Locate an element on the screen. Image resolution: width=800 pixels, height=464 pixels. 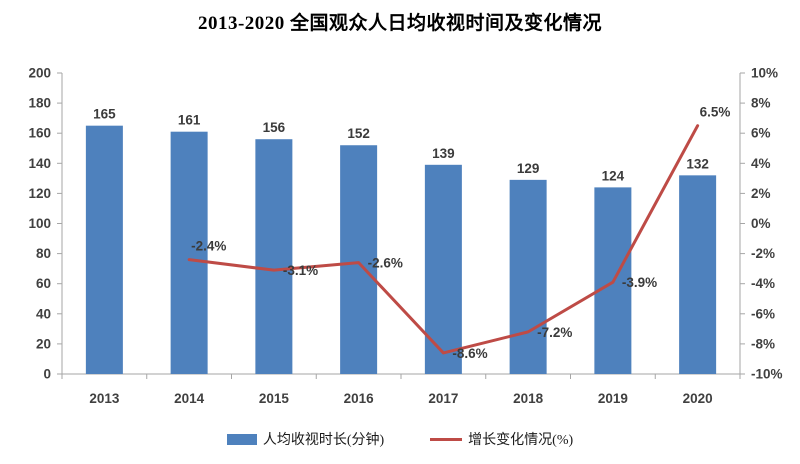
bar-data-label: 156 is located at coordinates (274, 127).